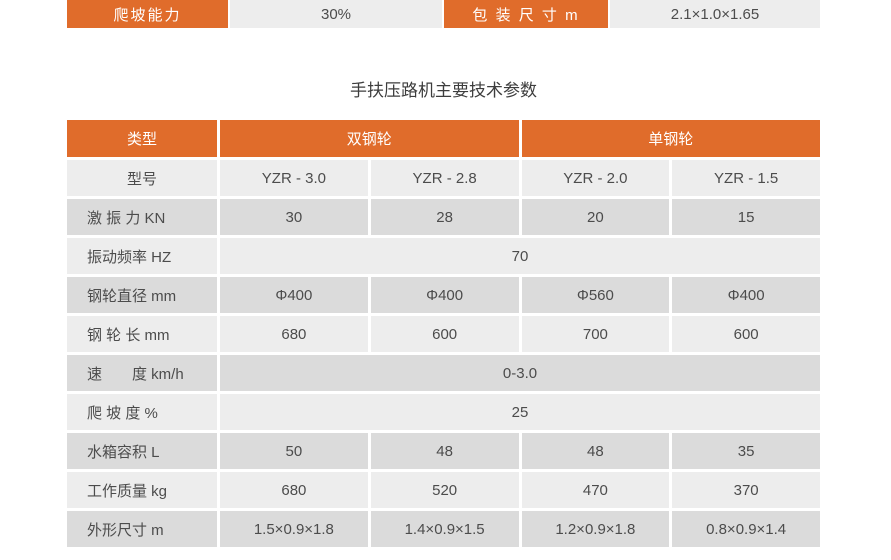  What do you see at coordinates (595, 529) in the screenshot?
I see `cell-overall-dimensions-3: 1.2×0.9×1.8` at bounding box center [595, 529].